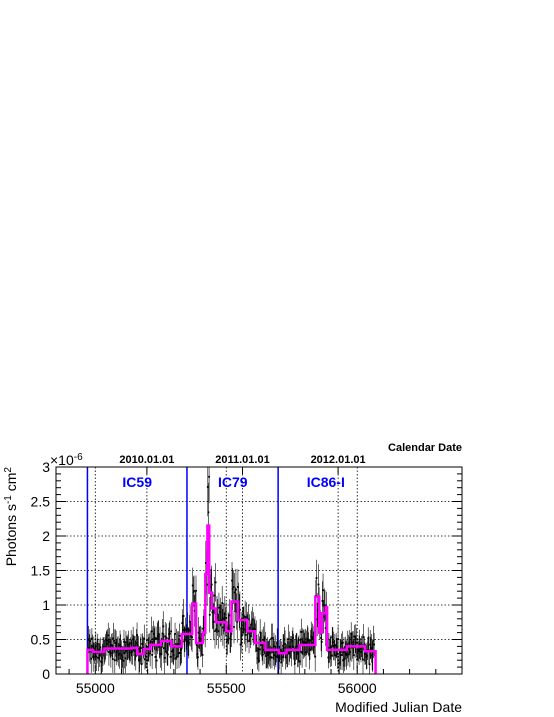 The image size is (554, 717). What do you see at coordinates (46, 467) in the screenshot?
I see `y-tick-label: 3` at bounding box center [46, 467].